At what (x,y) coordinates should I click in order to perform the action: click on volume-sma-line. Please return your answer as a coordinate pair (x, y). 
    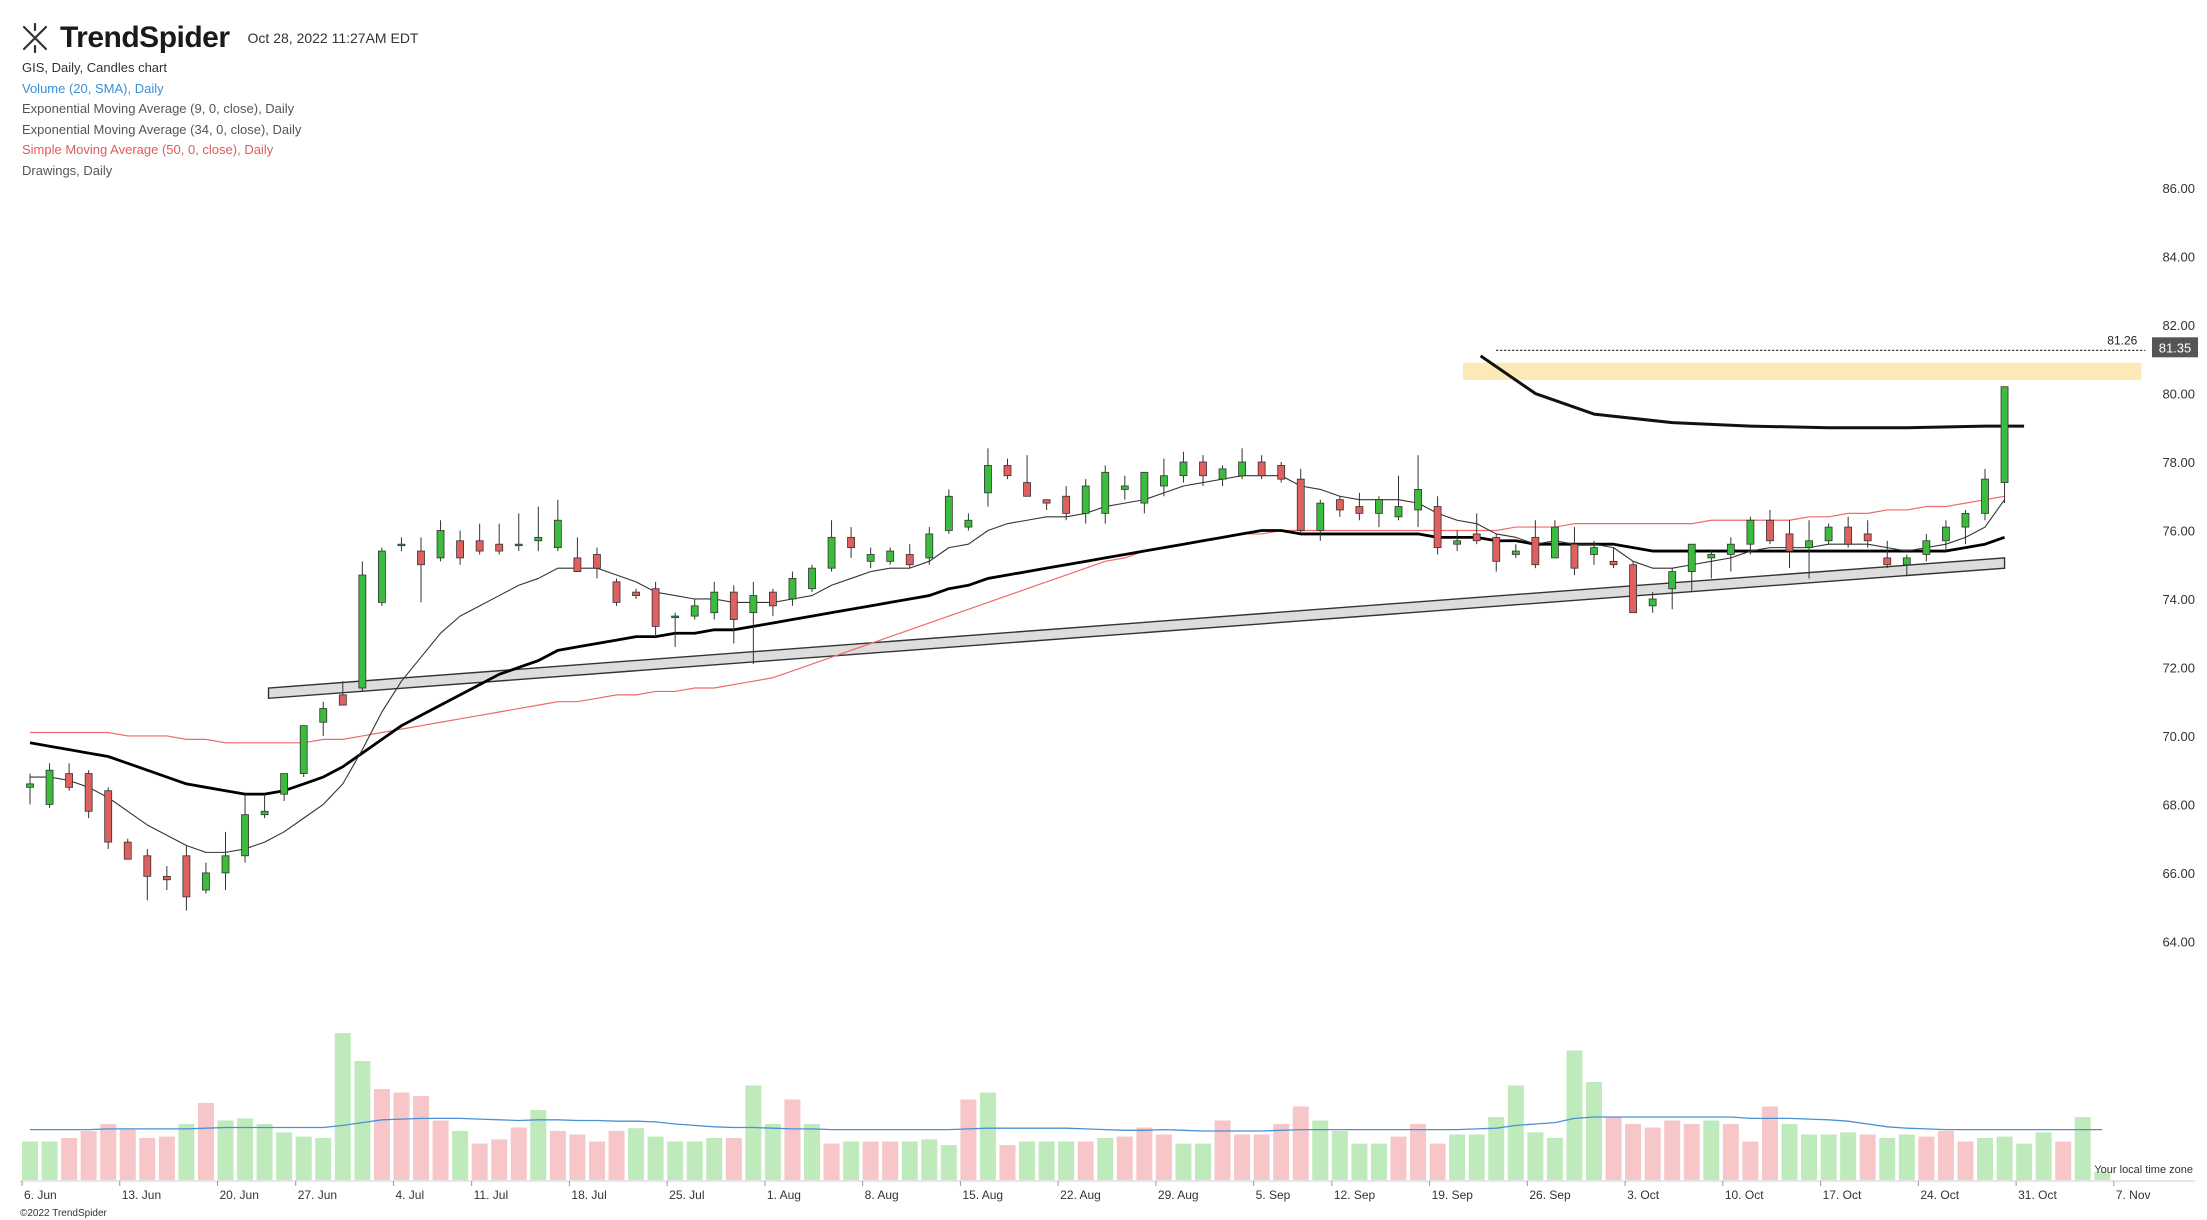
    Looking at the image, I should click on (1066, 1124).